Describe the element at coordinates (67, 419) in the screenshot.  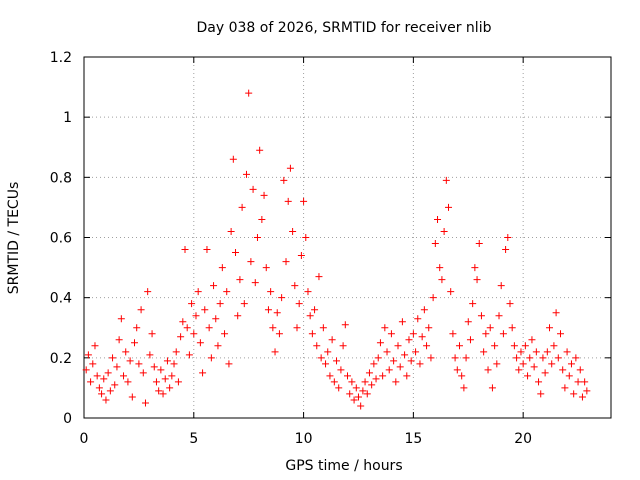
I see `y-tick-label: 0` at that location.